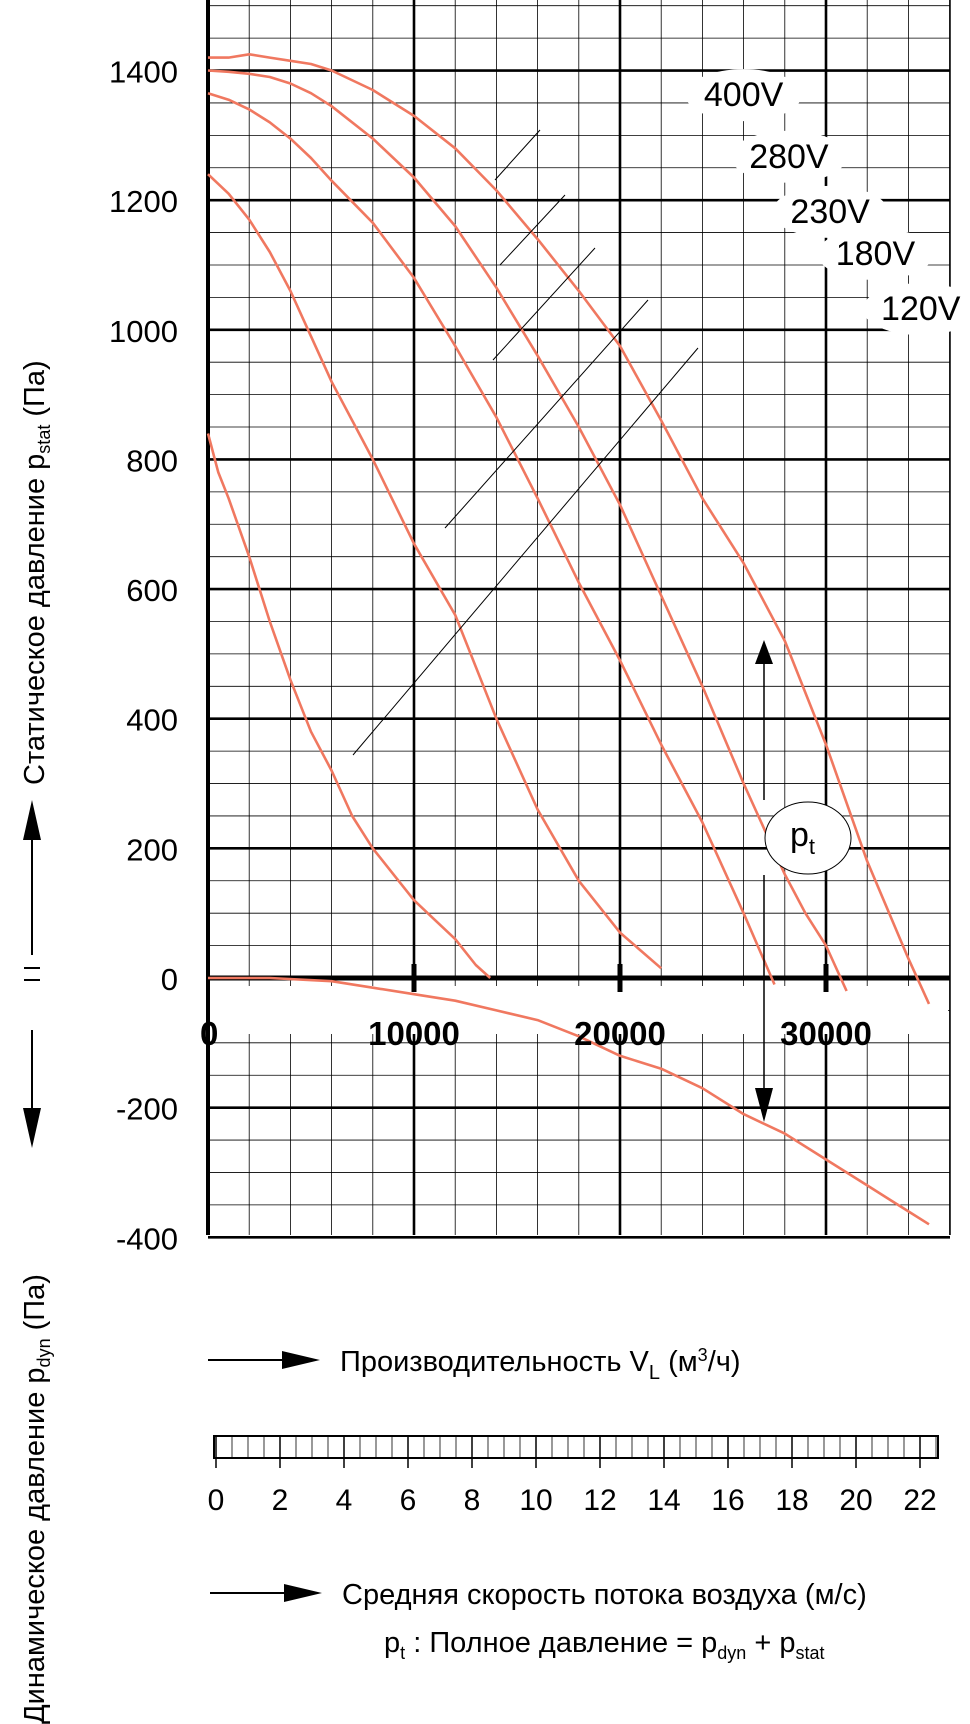  I want to click on velocity-tick-label: 8, so click(472, 1500).